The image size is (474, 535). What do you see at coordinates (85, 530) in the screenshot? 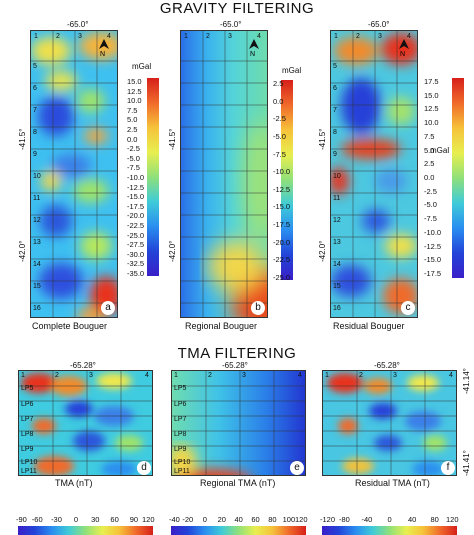
I see `colorbar-d` at bounding box center [85, 530].